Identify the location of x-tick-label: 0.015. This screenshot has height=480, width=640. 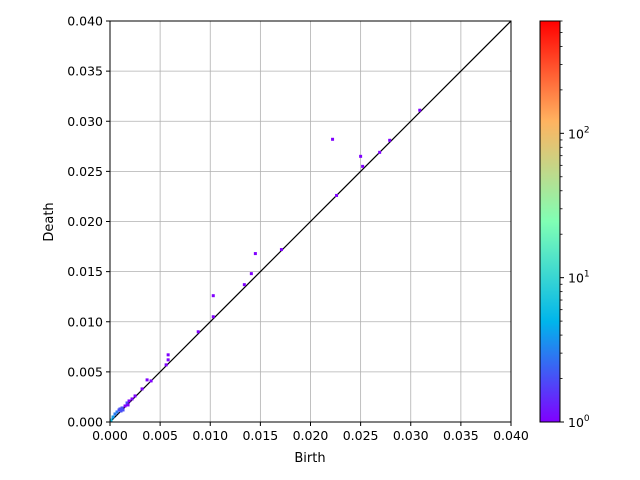
(260, 435).